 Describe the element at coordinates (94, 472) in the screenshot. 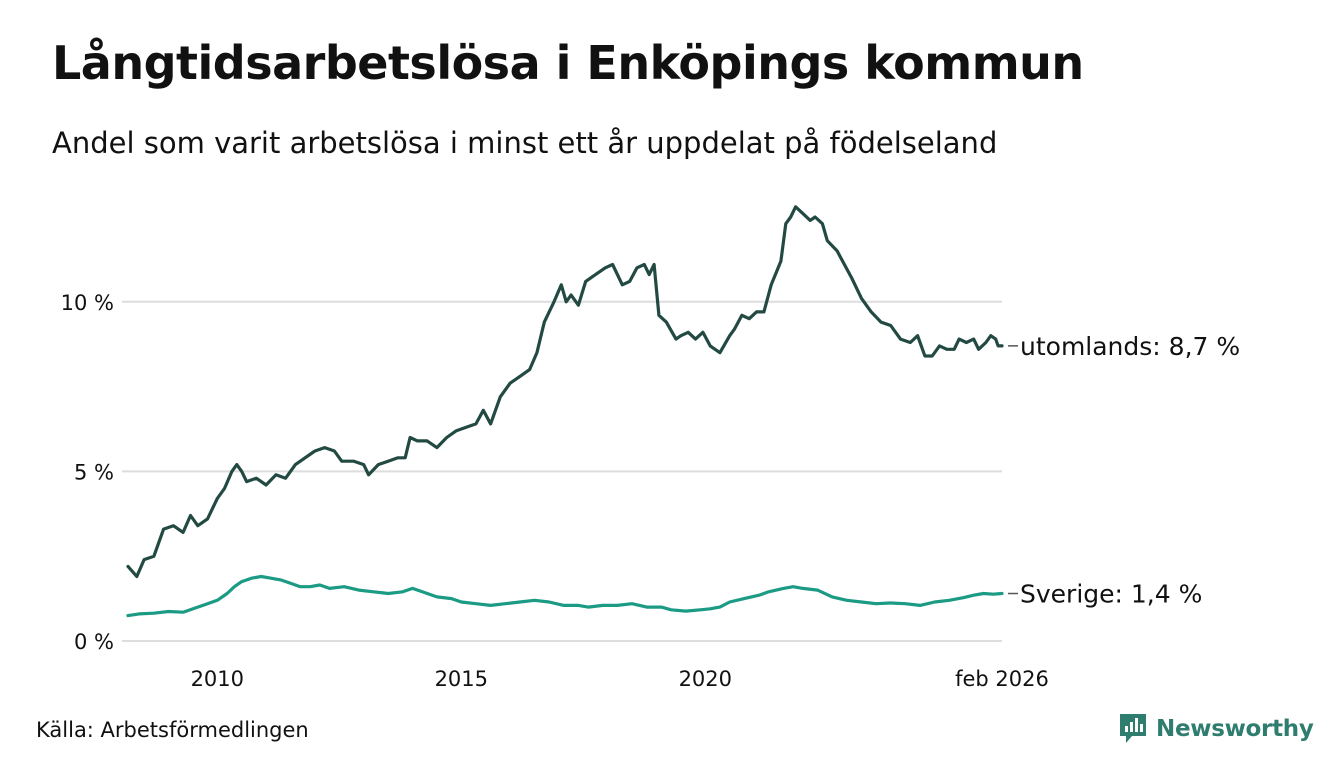

I see `y-tick-label: 5 %` at that location.